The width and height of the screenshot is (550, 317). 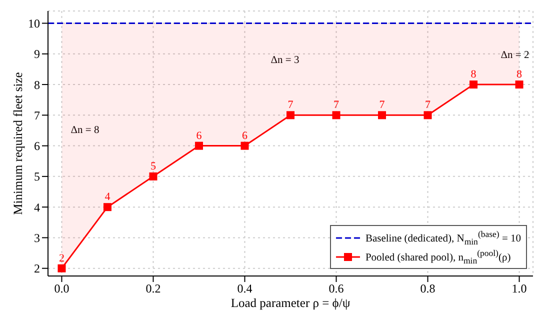 What do you see at coordinates (244, 289) in the screenshot?
I see `x-tick-label: 0.4` at bounding box center [244, 289].